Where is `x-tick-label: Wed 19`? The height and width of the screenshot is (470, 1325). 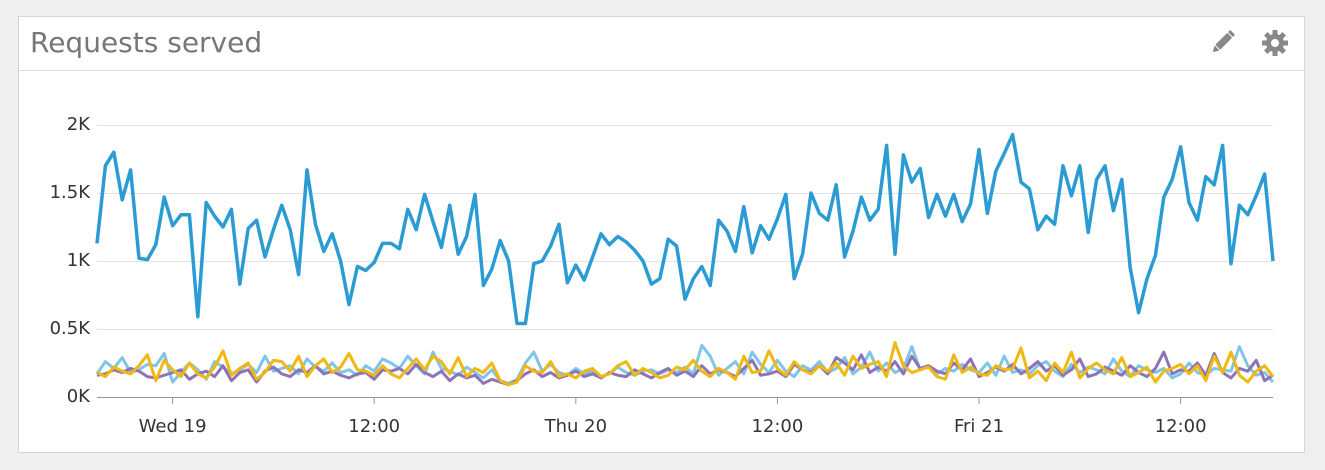
x-tick-label: Wed 19 is located at coordinates (173, 426).